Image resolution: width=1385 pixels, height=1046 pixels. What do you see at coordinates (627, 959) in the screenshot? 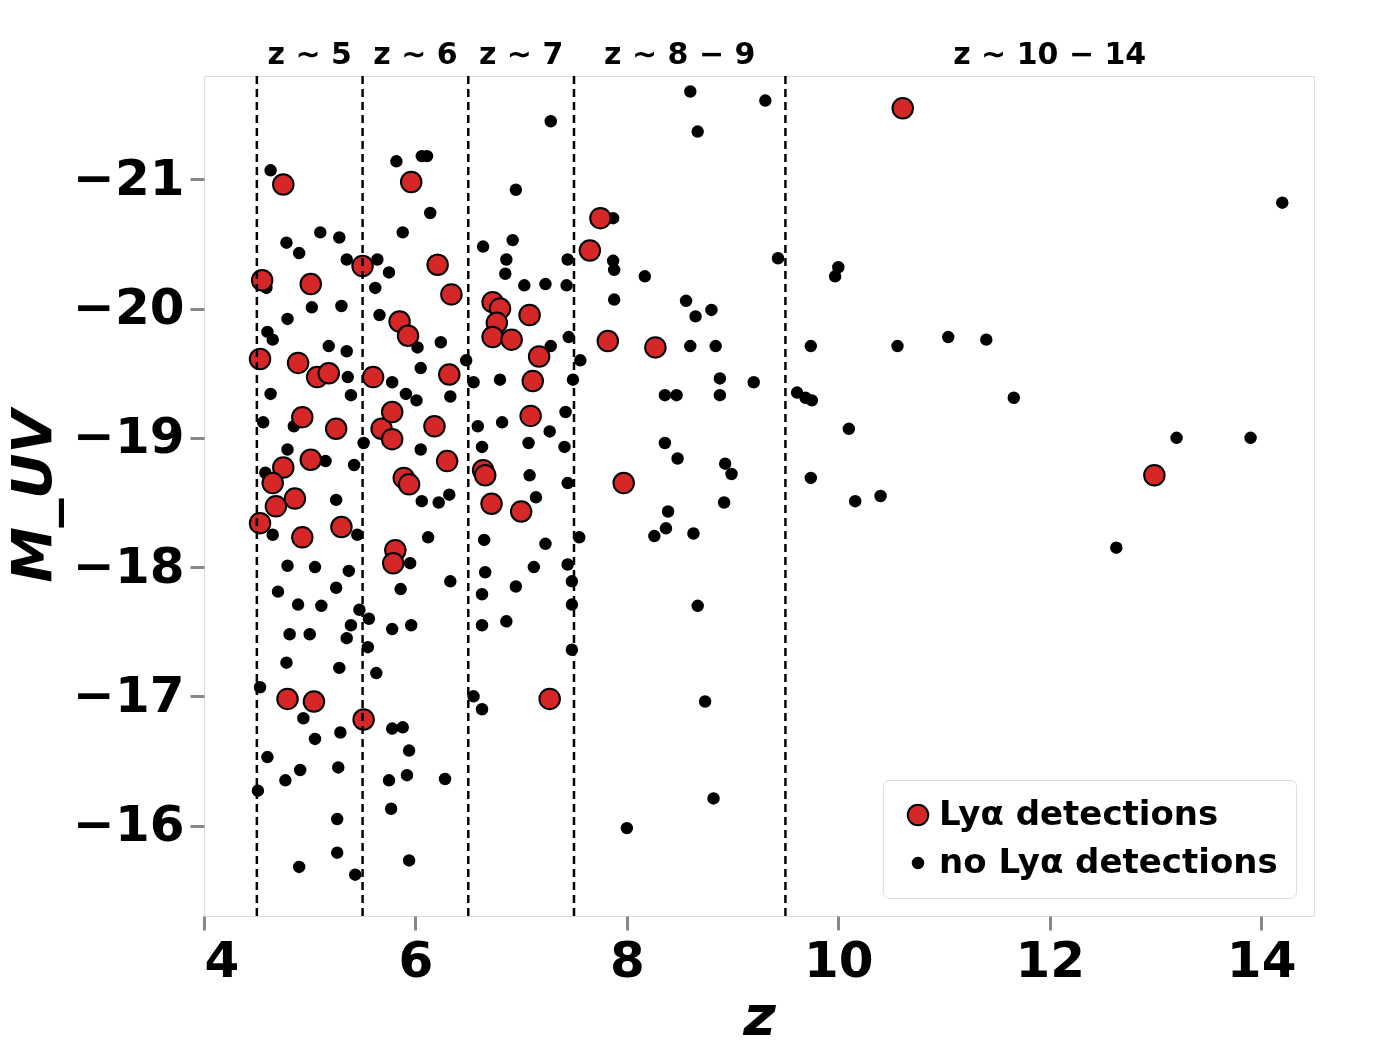
I see `x-tick-label: 8` at bounding box center [627, 959].